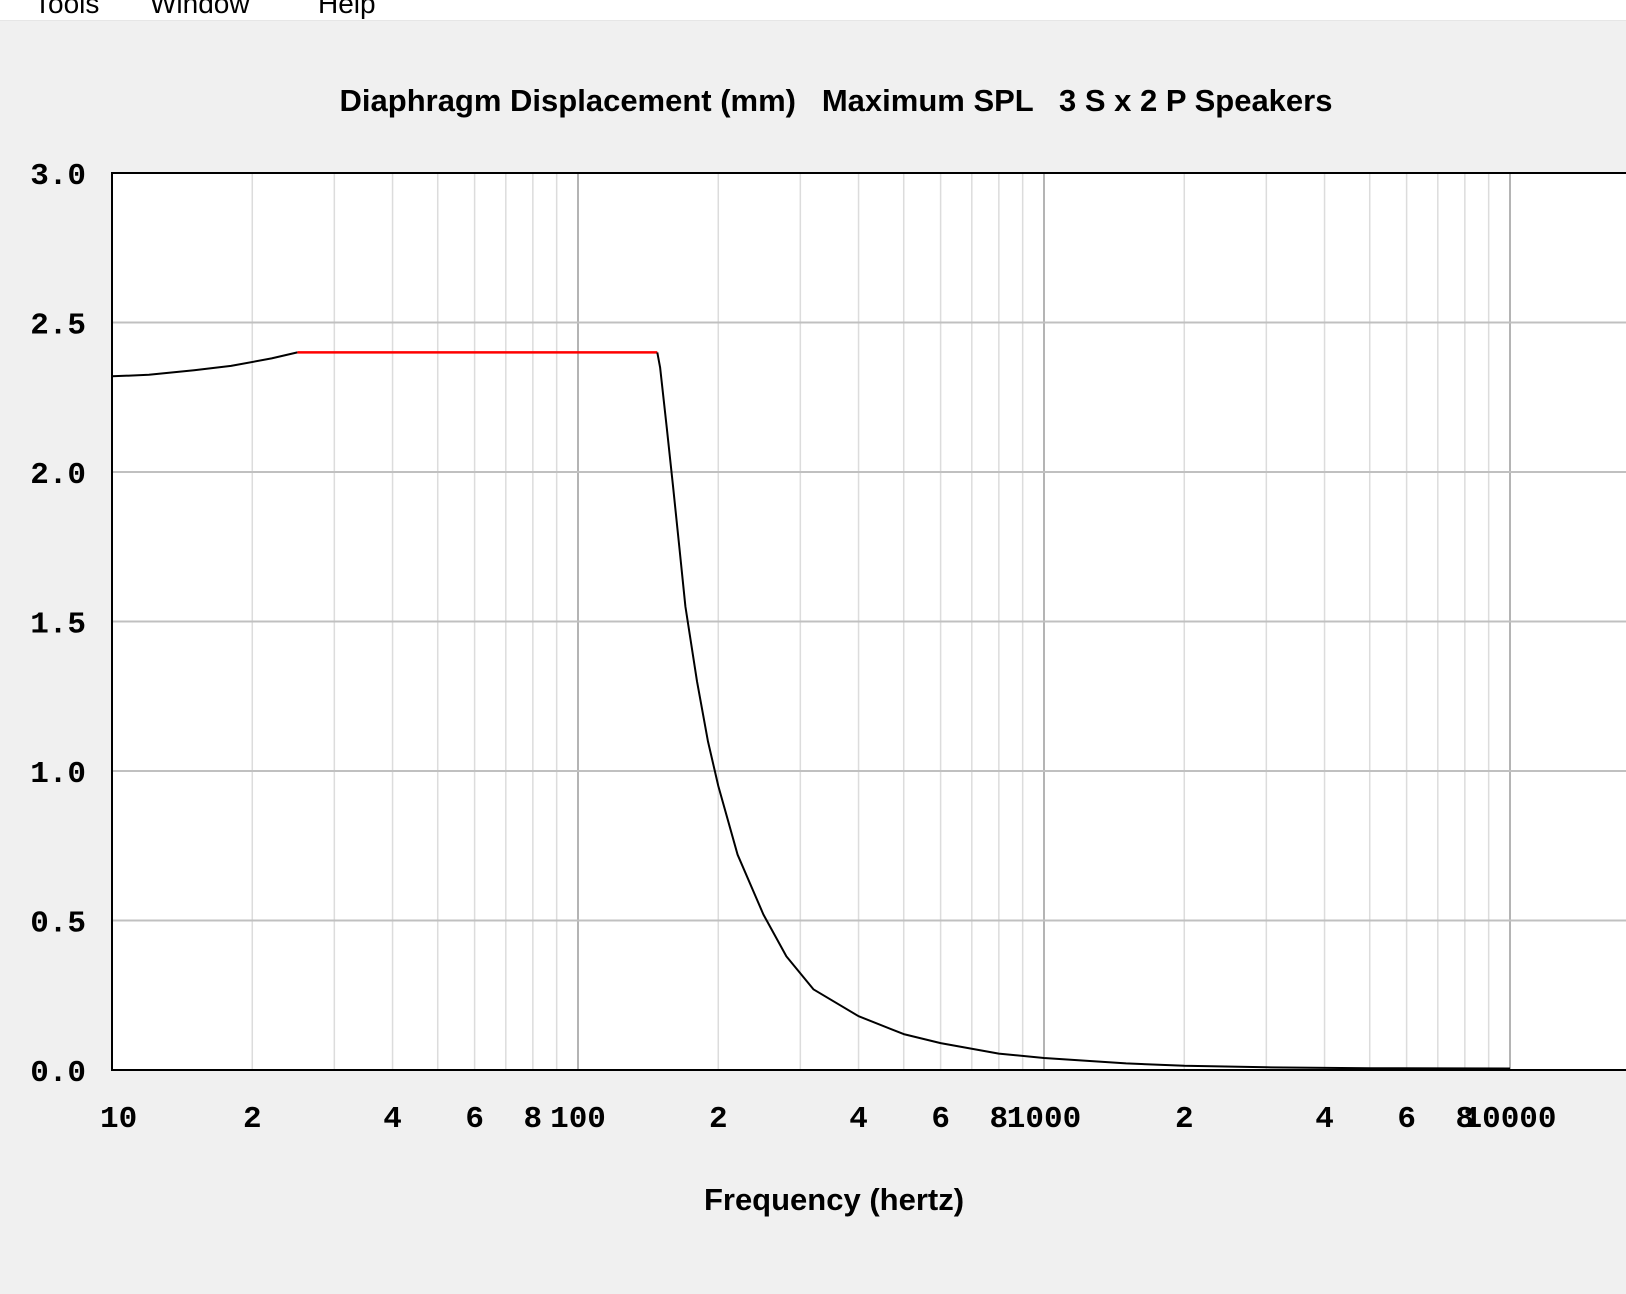  Describe the element at coordinates (1044, 1119) in the screenshot. I see `x-tick-label: 1000` at that location.